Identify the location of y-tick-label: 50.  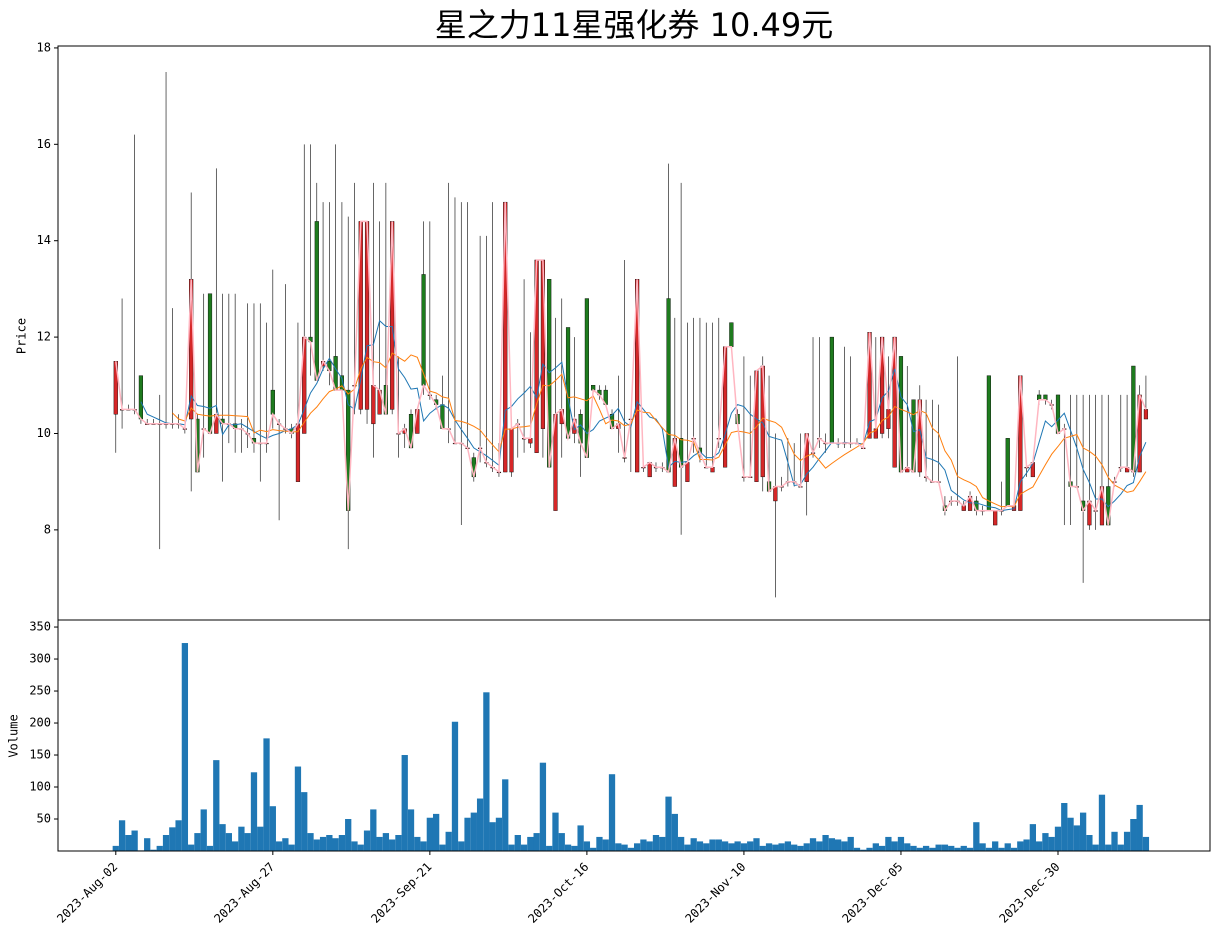
(44, 819).